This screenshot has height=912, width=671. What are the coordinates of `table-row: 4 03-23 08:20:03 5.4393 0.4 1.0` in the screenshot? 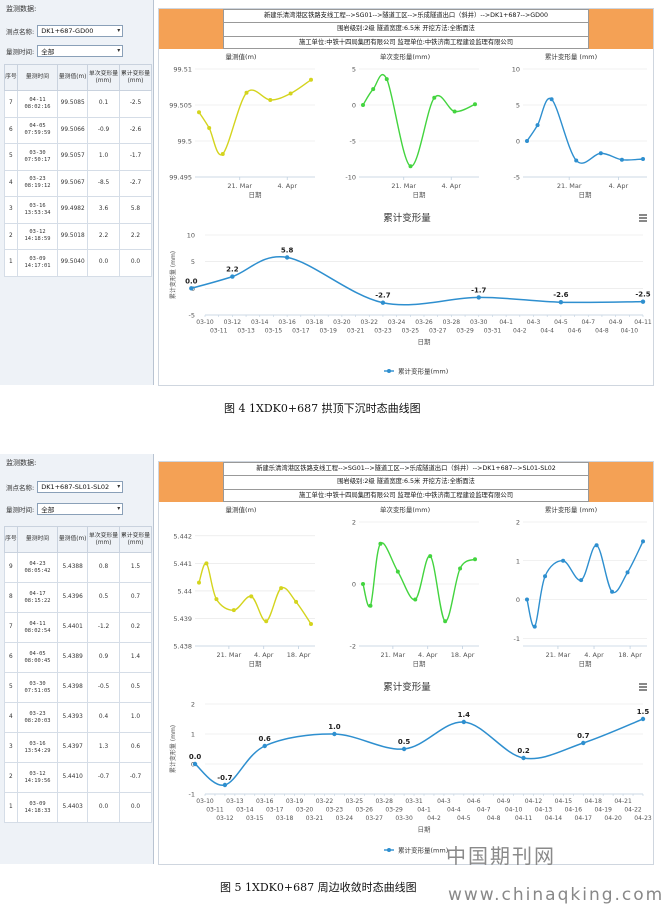 It's located at (78, 717).